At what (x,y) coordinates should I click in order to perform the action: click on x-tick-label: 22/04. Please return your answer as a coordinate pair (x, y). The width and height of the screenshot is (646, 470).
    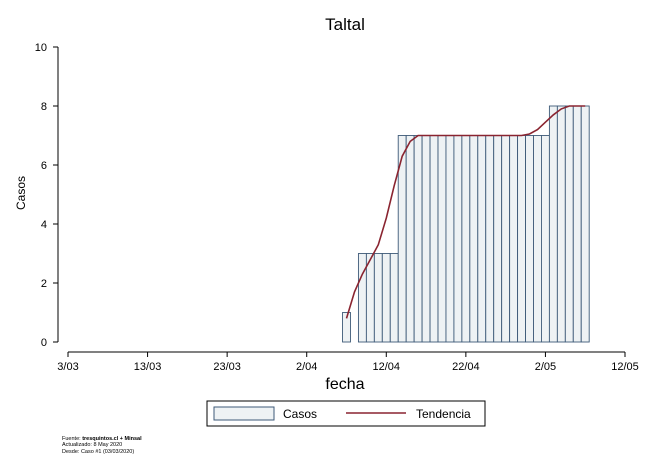
    Looking at the image, I should click on (466, 367).